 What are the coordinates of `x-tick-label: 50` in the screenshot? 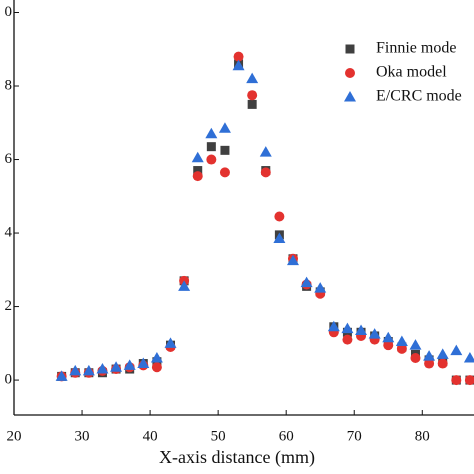 It's located at (218, 436).